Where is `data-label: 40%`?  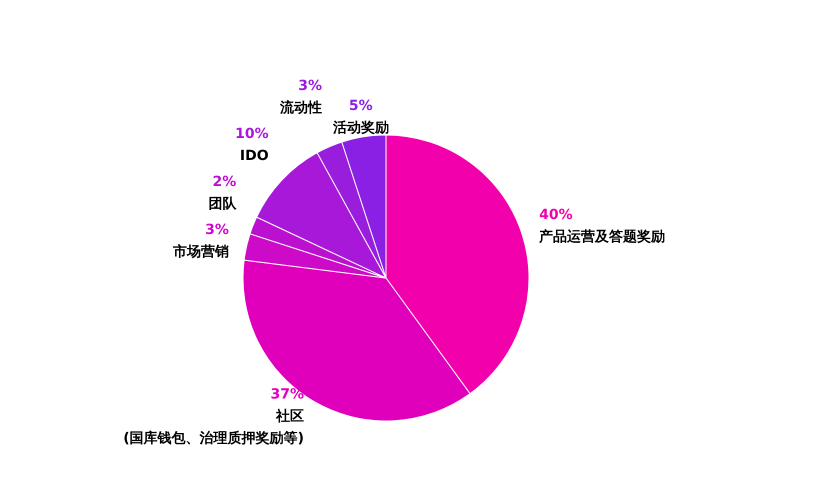
data-label: 40% is located at coordinates (556, 215).